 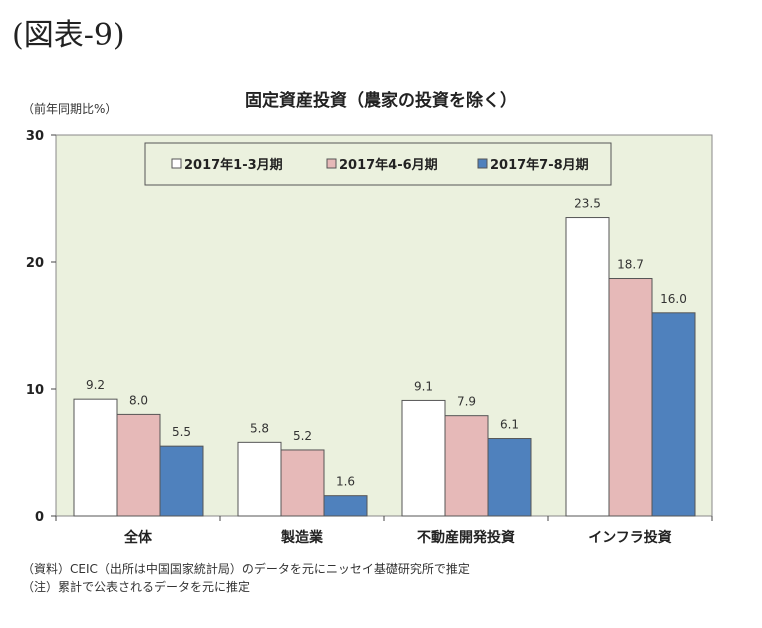 What do you see at coordinates (246, 569) in the screenshot?
I see `source-note: （資料）CEIC（出所は中国国家統計局）のデータを元にニッセイ基礎研究所で推定` at bounding box center [246, 569].